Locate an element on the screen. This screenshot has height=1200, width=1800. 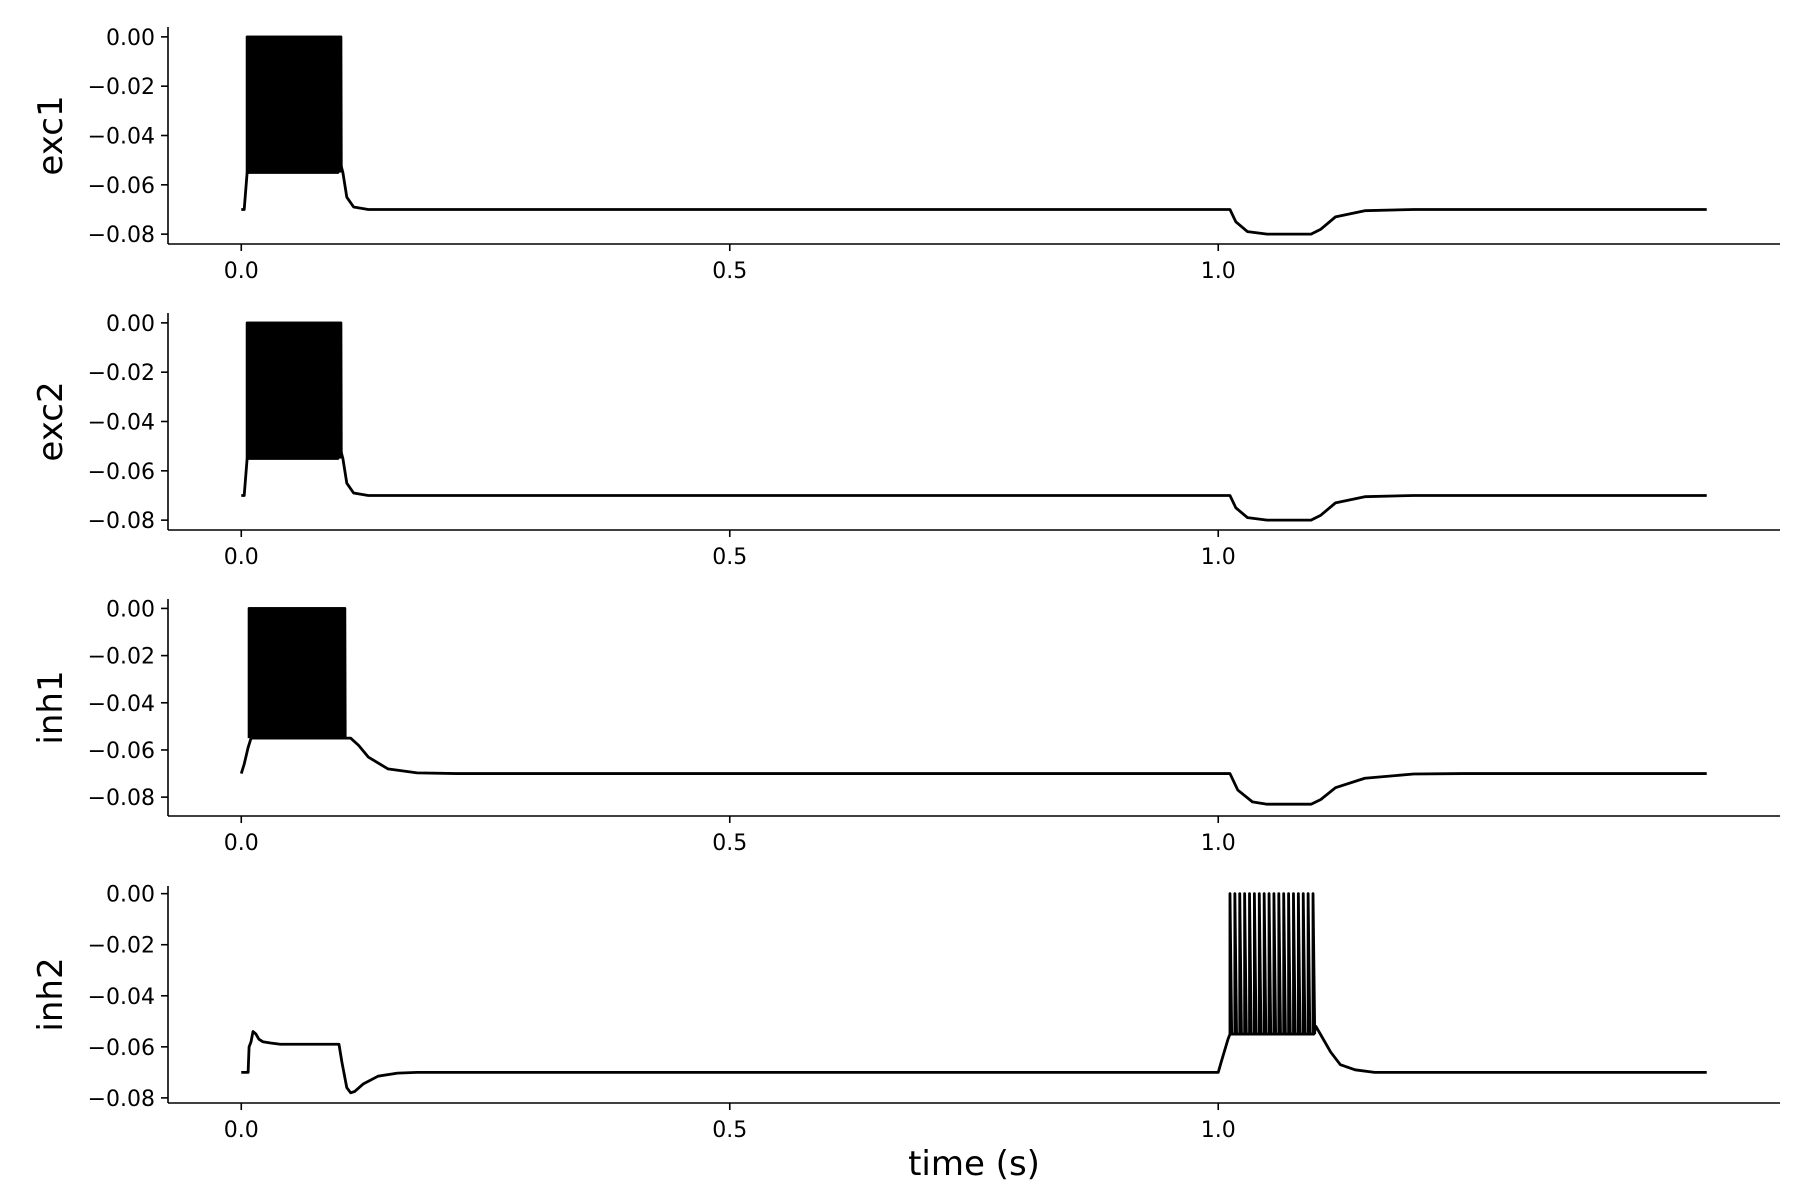
x-axis-label: time (s) is located at coordinates (974, 1164).